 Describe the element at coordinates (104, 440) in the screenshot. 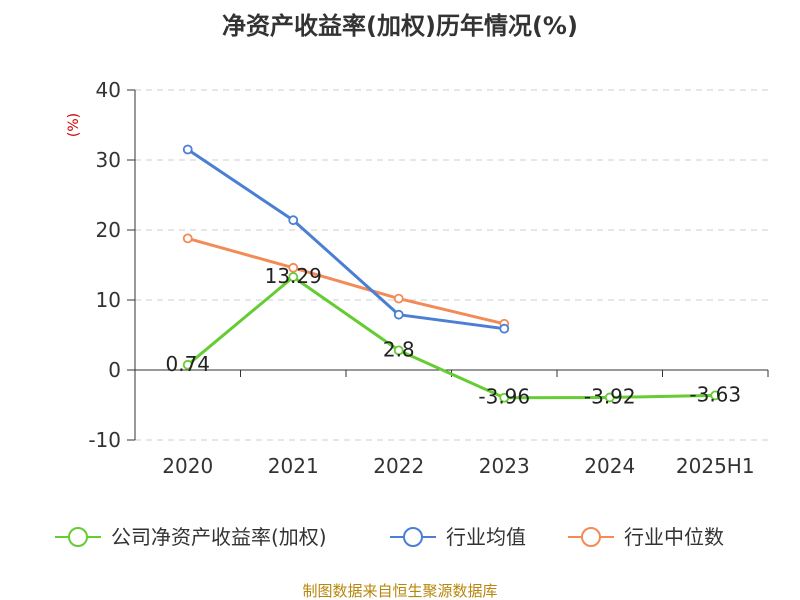

I see `y-tick-label: -10` at that location.